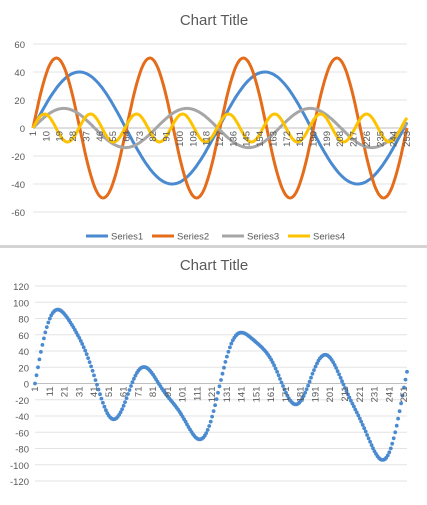 The height and width of the screenshot is (505, 427). I want to click on x-tick-label: 55, so click(113, 136).